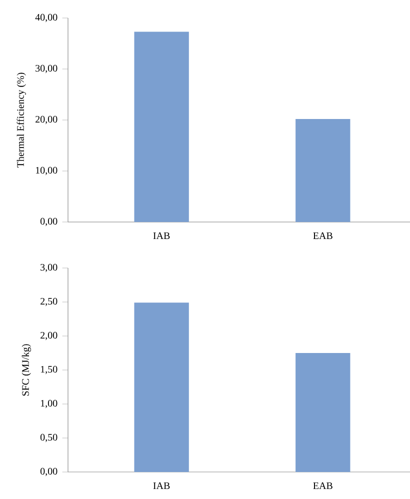 This screenshot has height=499, width=410. Describe the element at coordinates (49, 370) in the screenshot. I see `y-tick-label: 1,50` at that location.